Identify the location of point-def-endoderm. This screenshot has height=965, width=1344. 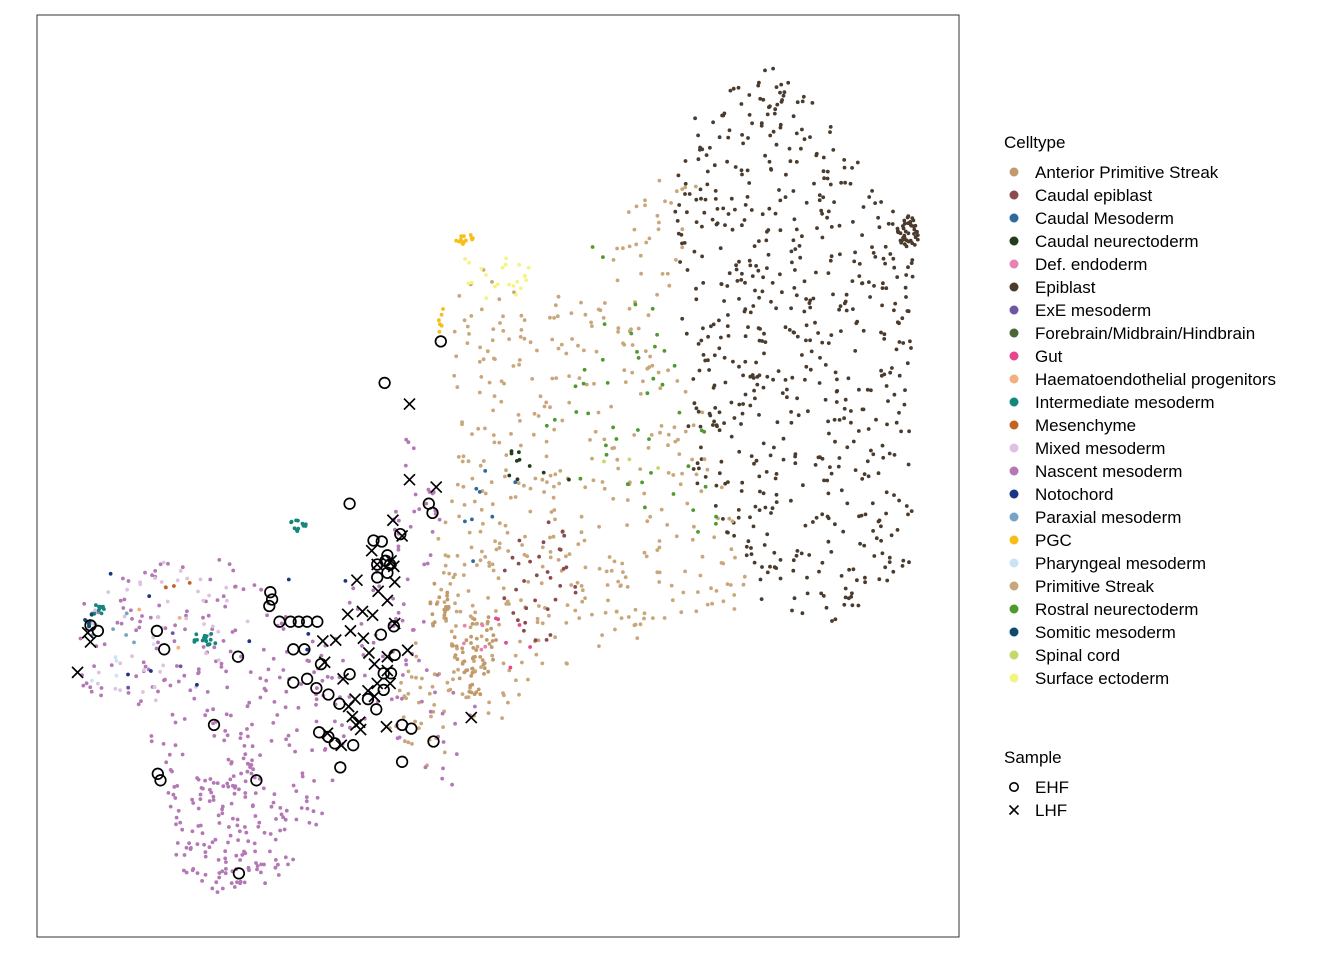
(464, 625).